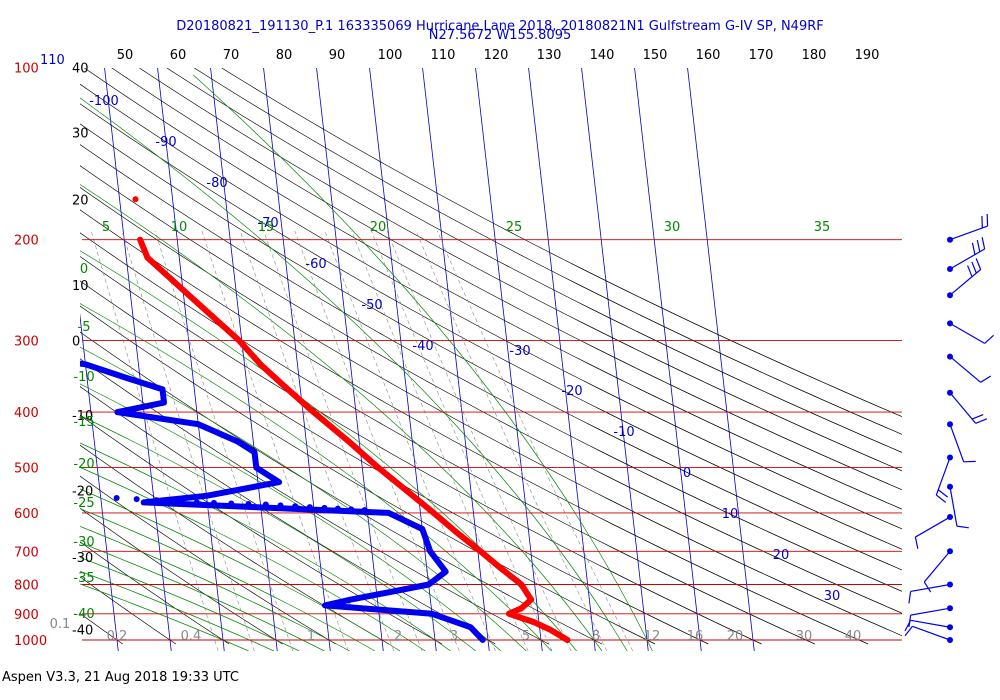  What do you see at coordinates (496, 55) in the screenshot?
I see `top-scale-label: 120` at bounding box center [496, 55].